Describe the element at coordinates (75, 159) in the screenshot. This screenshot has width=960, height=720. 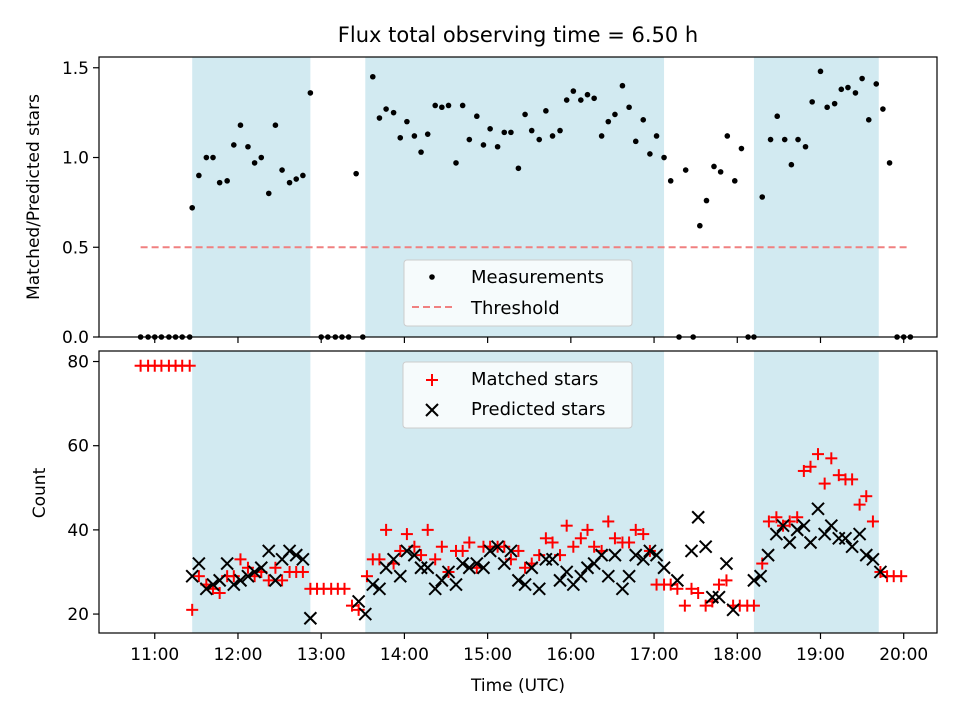
I see `ratio-y-tick-label-2: 1.0` at that location.